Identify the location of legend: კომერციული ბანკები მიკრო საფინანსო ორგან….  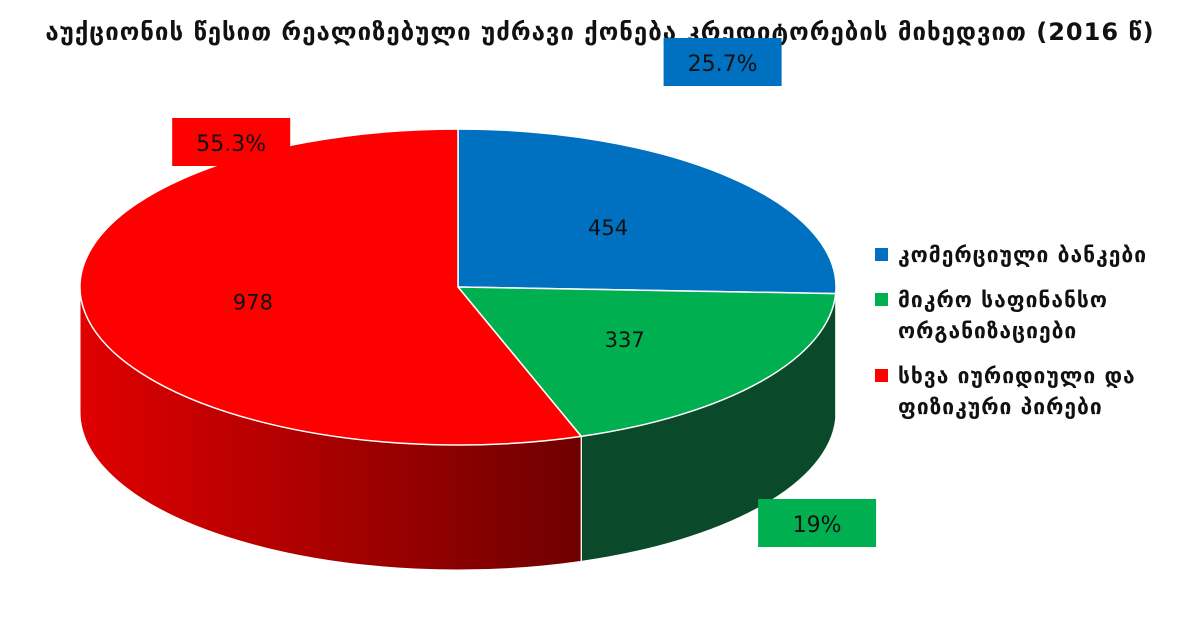
(1035, 338).